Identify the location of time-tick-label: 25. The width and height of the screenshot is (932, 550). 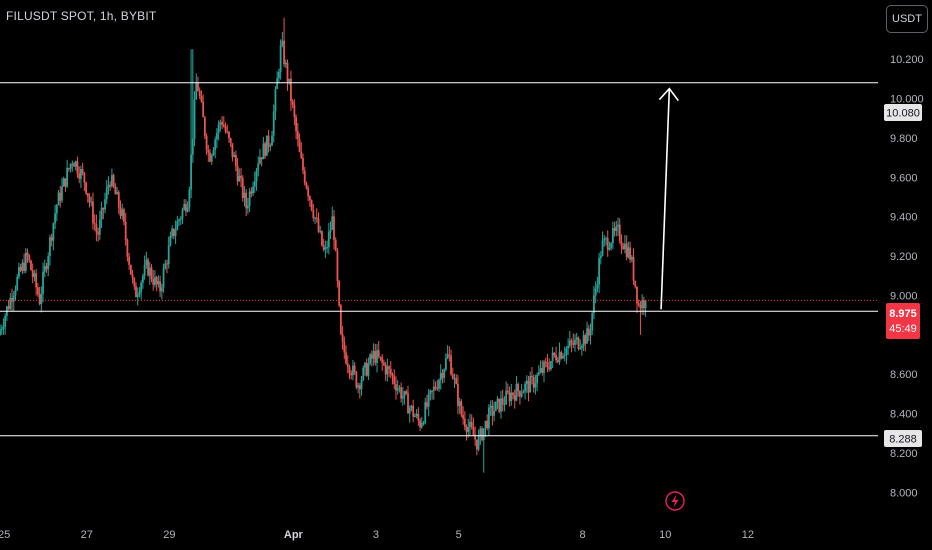
(5, 535).